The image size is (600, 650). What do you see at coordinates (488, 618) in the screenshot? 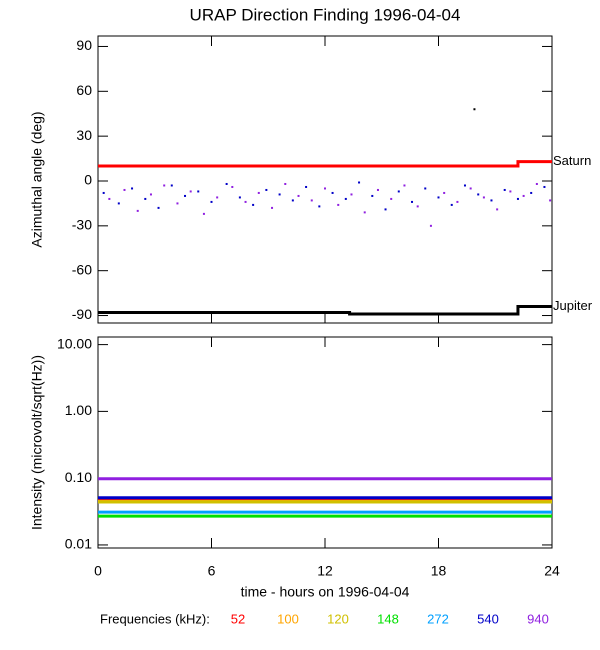
I see `legend-entry: 540` at bounding box center [488, 618].